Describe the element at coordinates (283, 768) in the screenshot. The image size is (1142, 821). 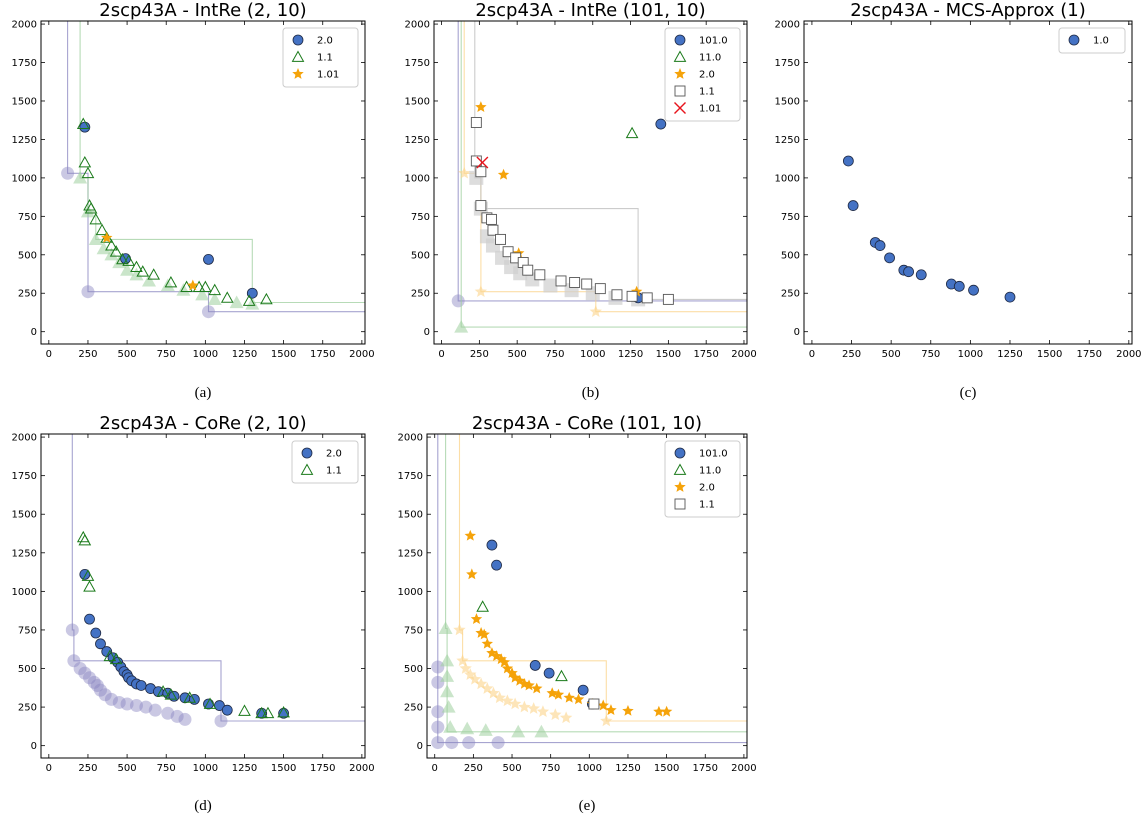
I see `x-tick-label: 1500` at that location.